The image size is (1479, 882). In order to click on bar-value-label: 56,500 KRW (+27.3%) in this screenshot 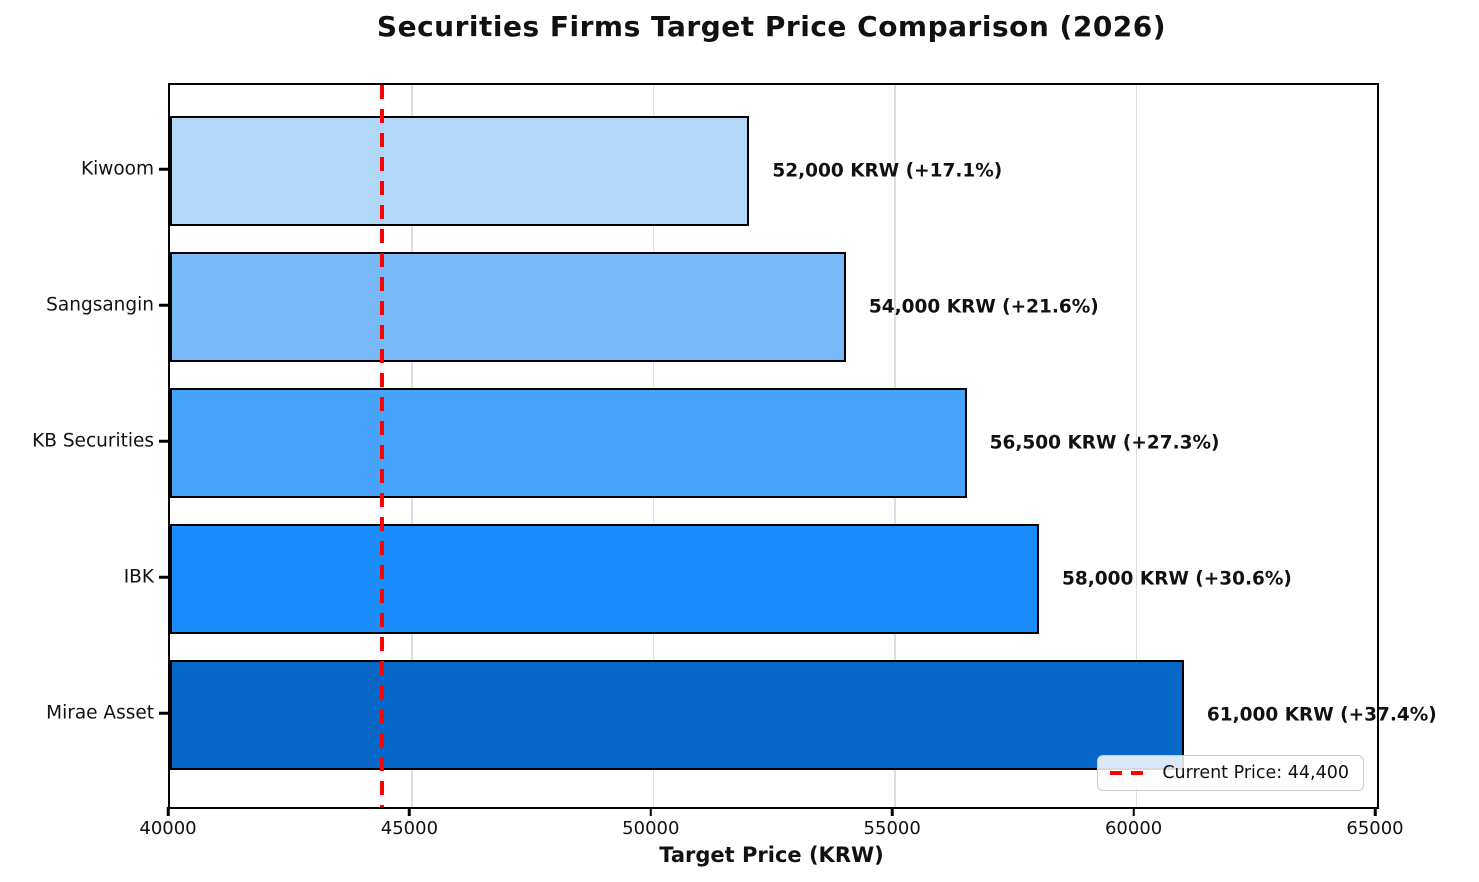, I will do `click(1104, 443)`.